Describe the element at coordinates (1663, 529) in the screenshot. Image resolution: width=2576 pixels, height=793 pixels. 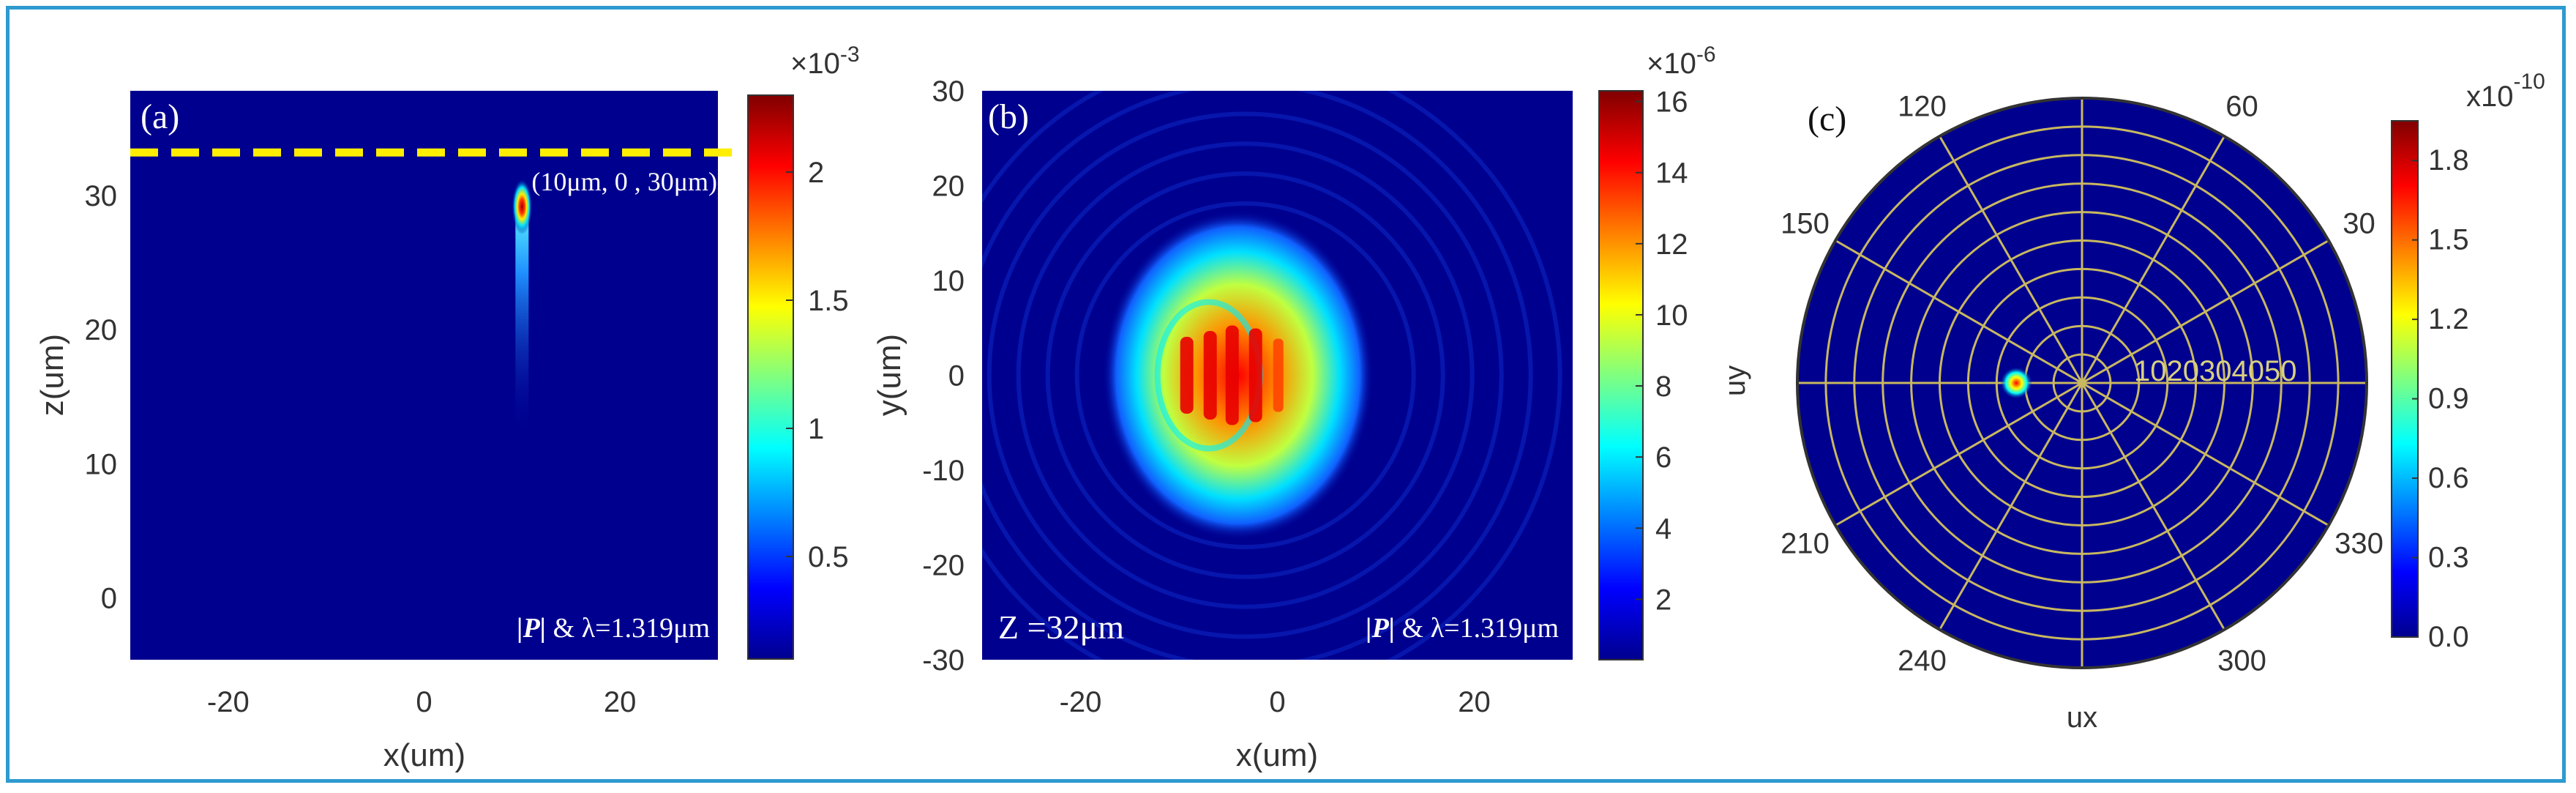
I see `panel-b-colorbar-tick-label: 4` at that location.